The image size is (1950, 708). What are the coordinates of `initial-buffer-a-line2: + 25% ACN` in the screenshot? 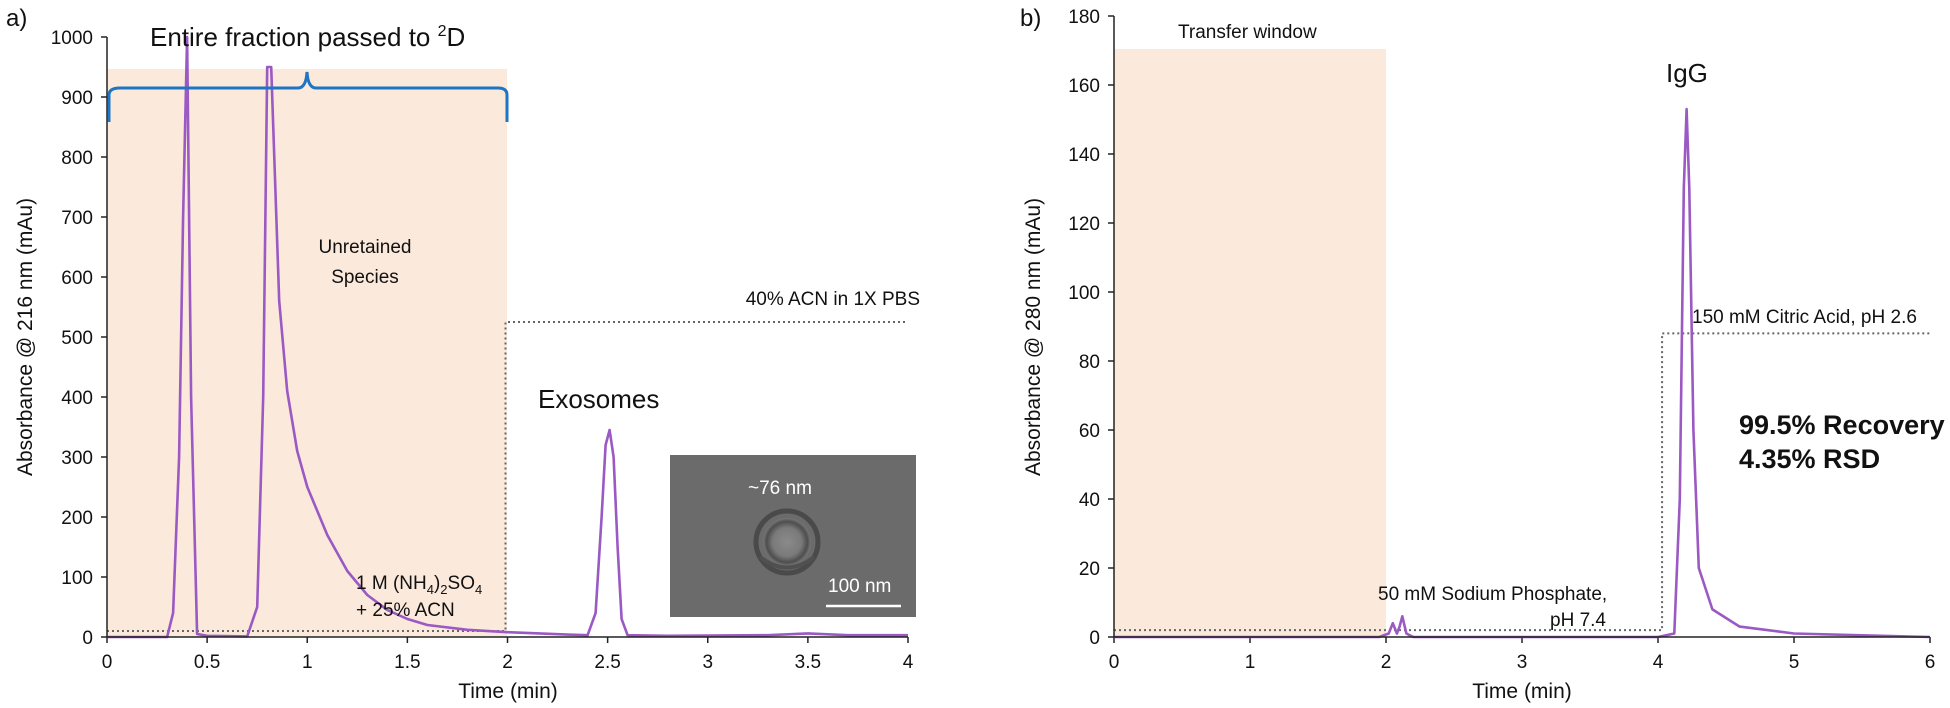 It's located at (405, 610).